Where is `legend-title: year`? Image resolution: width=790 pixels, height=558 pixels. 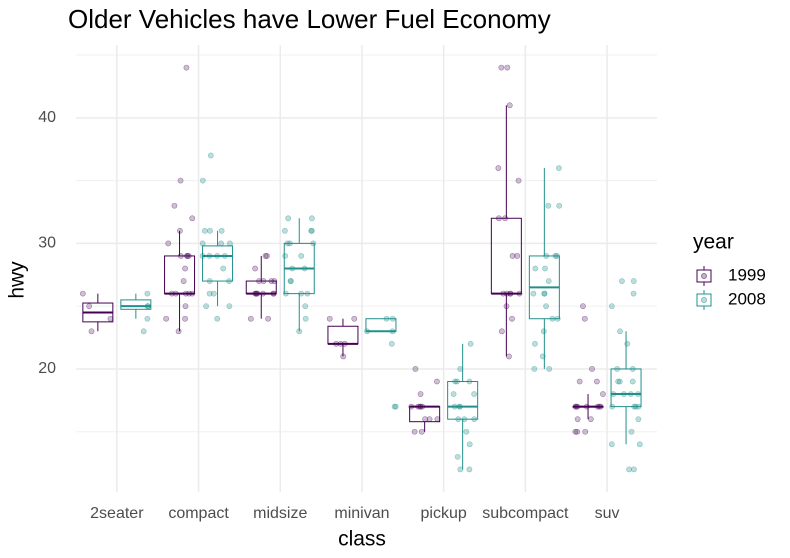 legend-title: year is located at coordinates (713, 242).